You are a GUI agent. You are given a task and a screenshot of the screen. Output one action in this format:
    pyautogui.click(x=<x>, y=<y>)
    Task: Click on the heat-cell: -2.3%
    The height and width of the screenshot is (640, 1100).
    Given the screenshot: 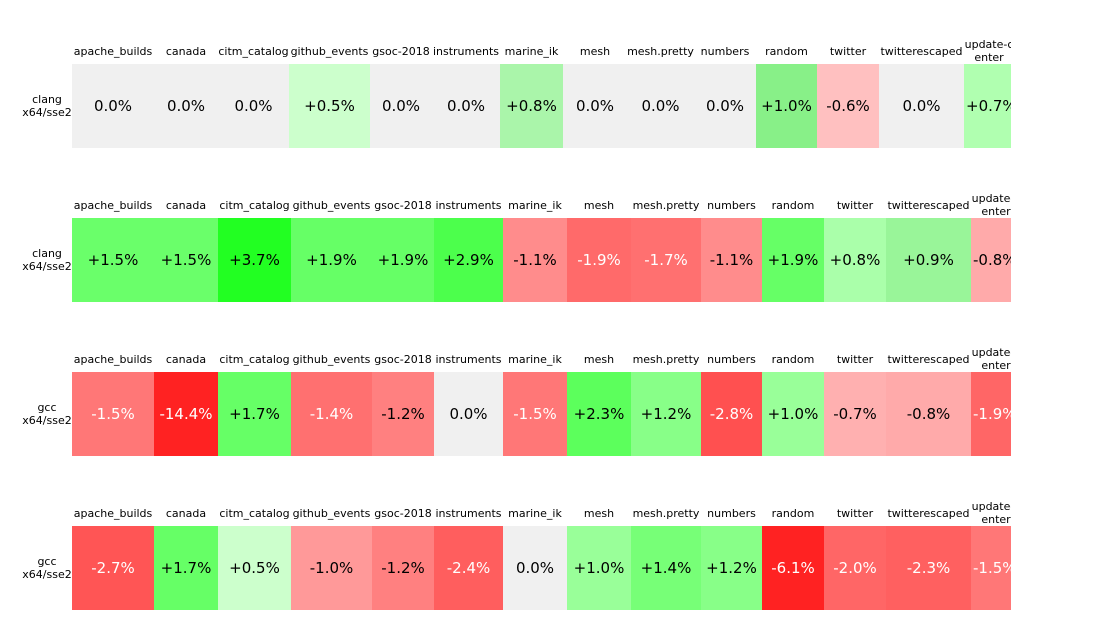 What is the action you would take?
    pyautogui.click(x=928, y=568)
    